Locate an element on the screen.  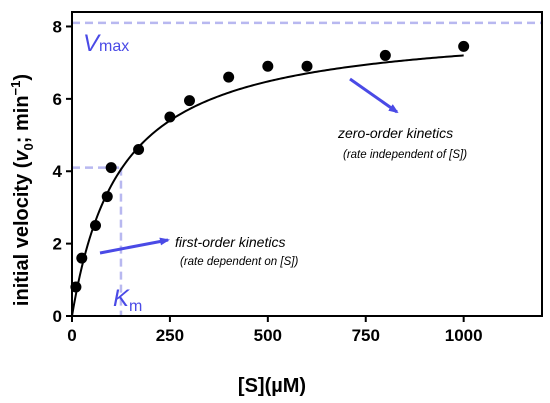
y-tick-label: 2 is located at coordinates (57, 244).